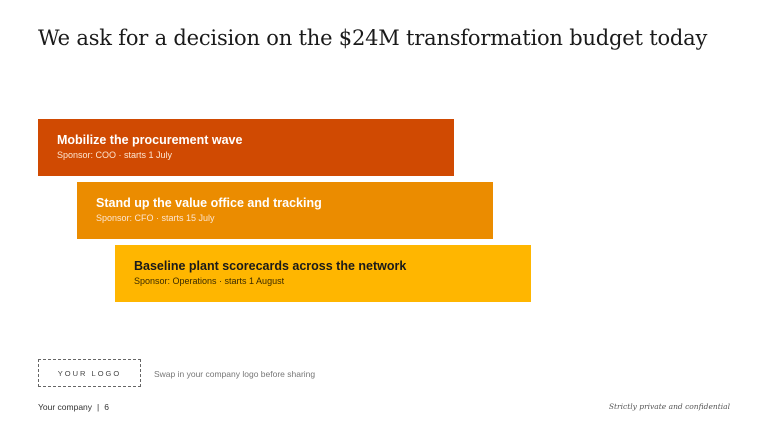 This screenshot has width=768, height=432. I want to click on workstream-title: Mobilize the procurement wave, so click(150, 140).